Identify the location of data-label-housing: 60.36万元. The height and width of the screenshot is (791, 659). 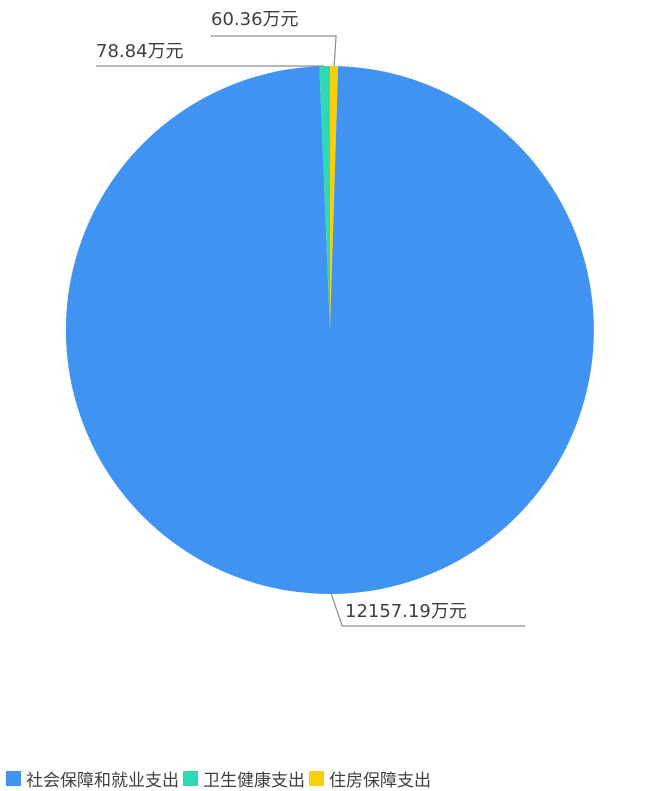
(255, 19).